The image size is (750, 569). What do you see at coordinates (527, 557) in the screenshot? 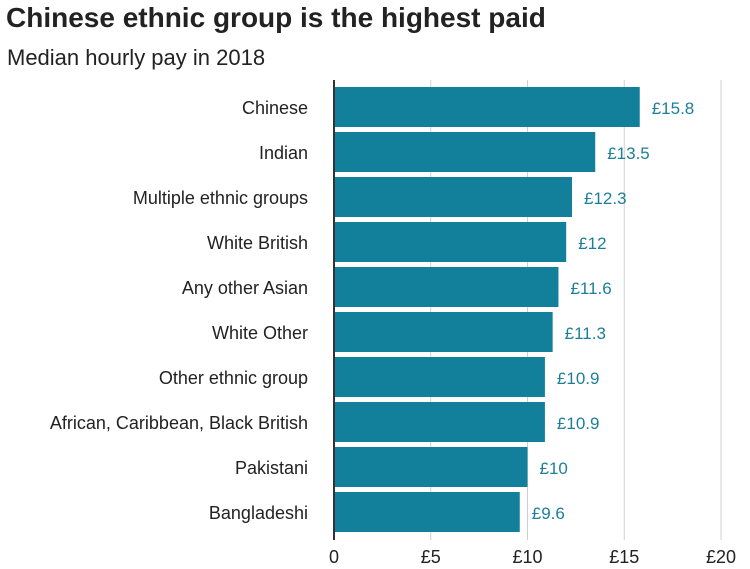
I see `x-tick-label: £10` at bounding box center [527, 557].